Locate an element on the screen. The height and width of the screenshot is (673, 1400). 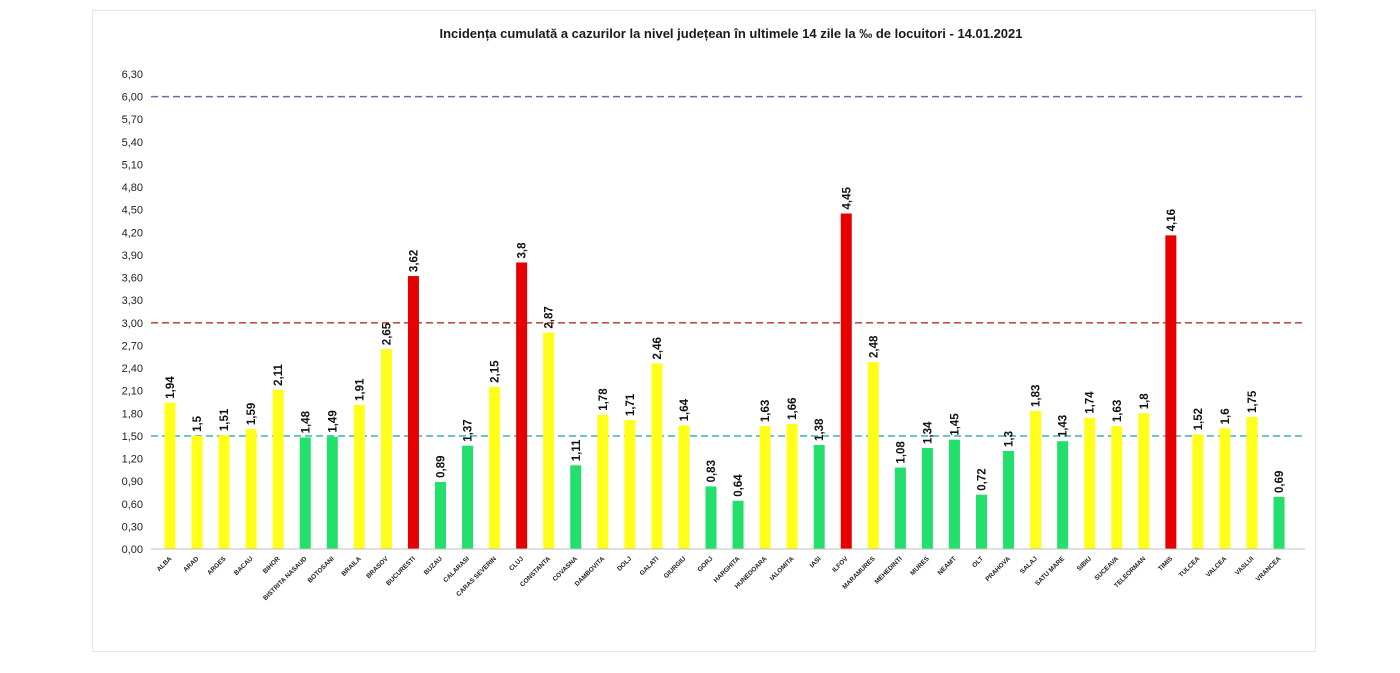
y-tick-label: 6,00 is located at coordinates (132, 98).